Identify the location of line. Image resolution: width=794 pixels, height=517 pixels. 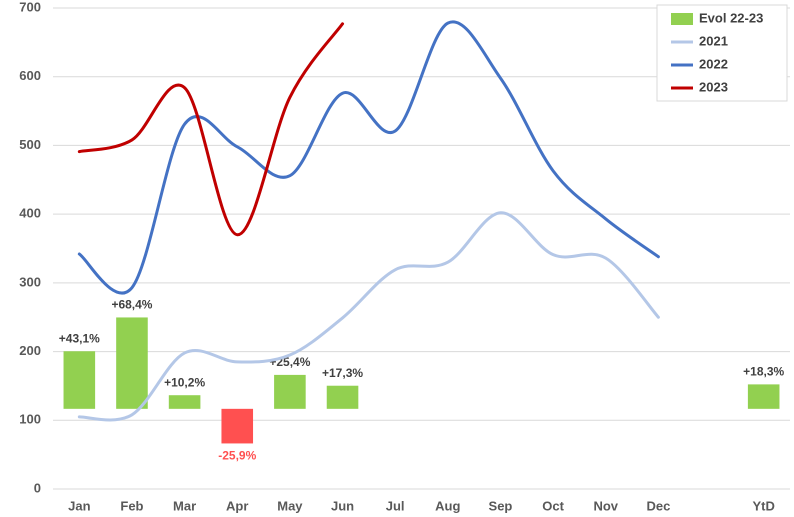
(211, 129).